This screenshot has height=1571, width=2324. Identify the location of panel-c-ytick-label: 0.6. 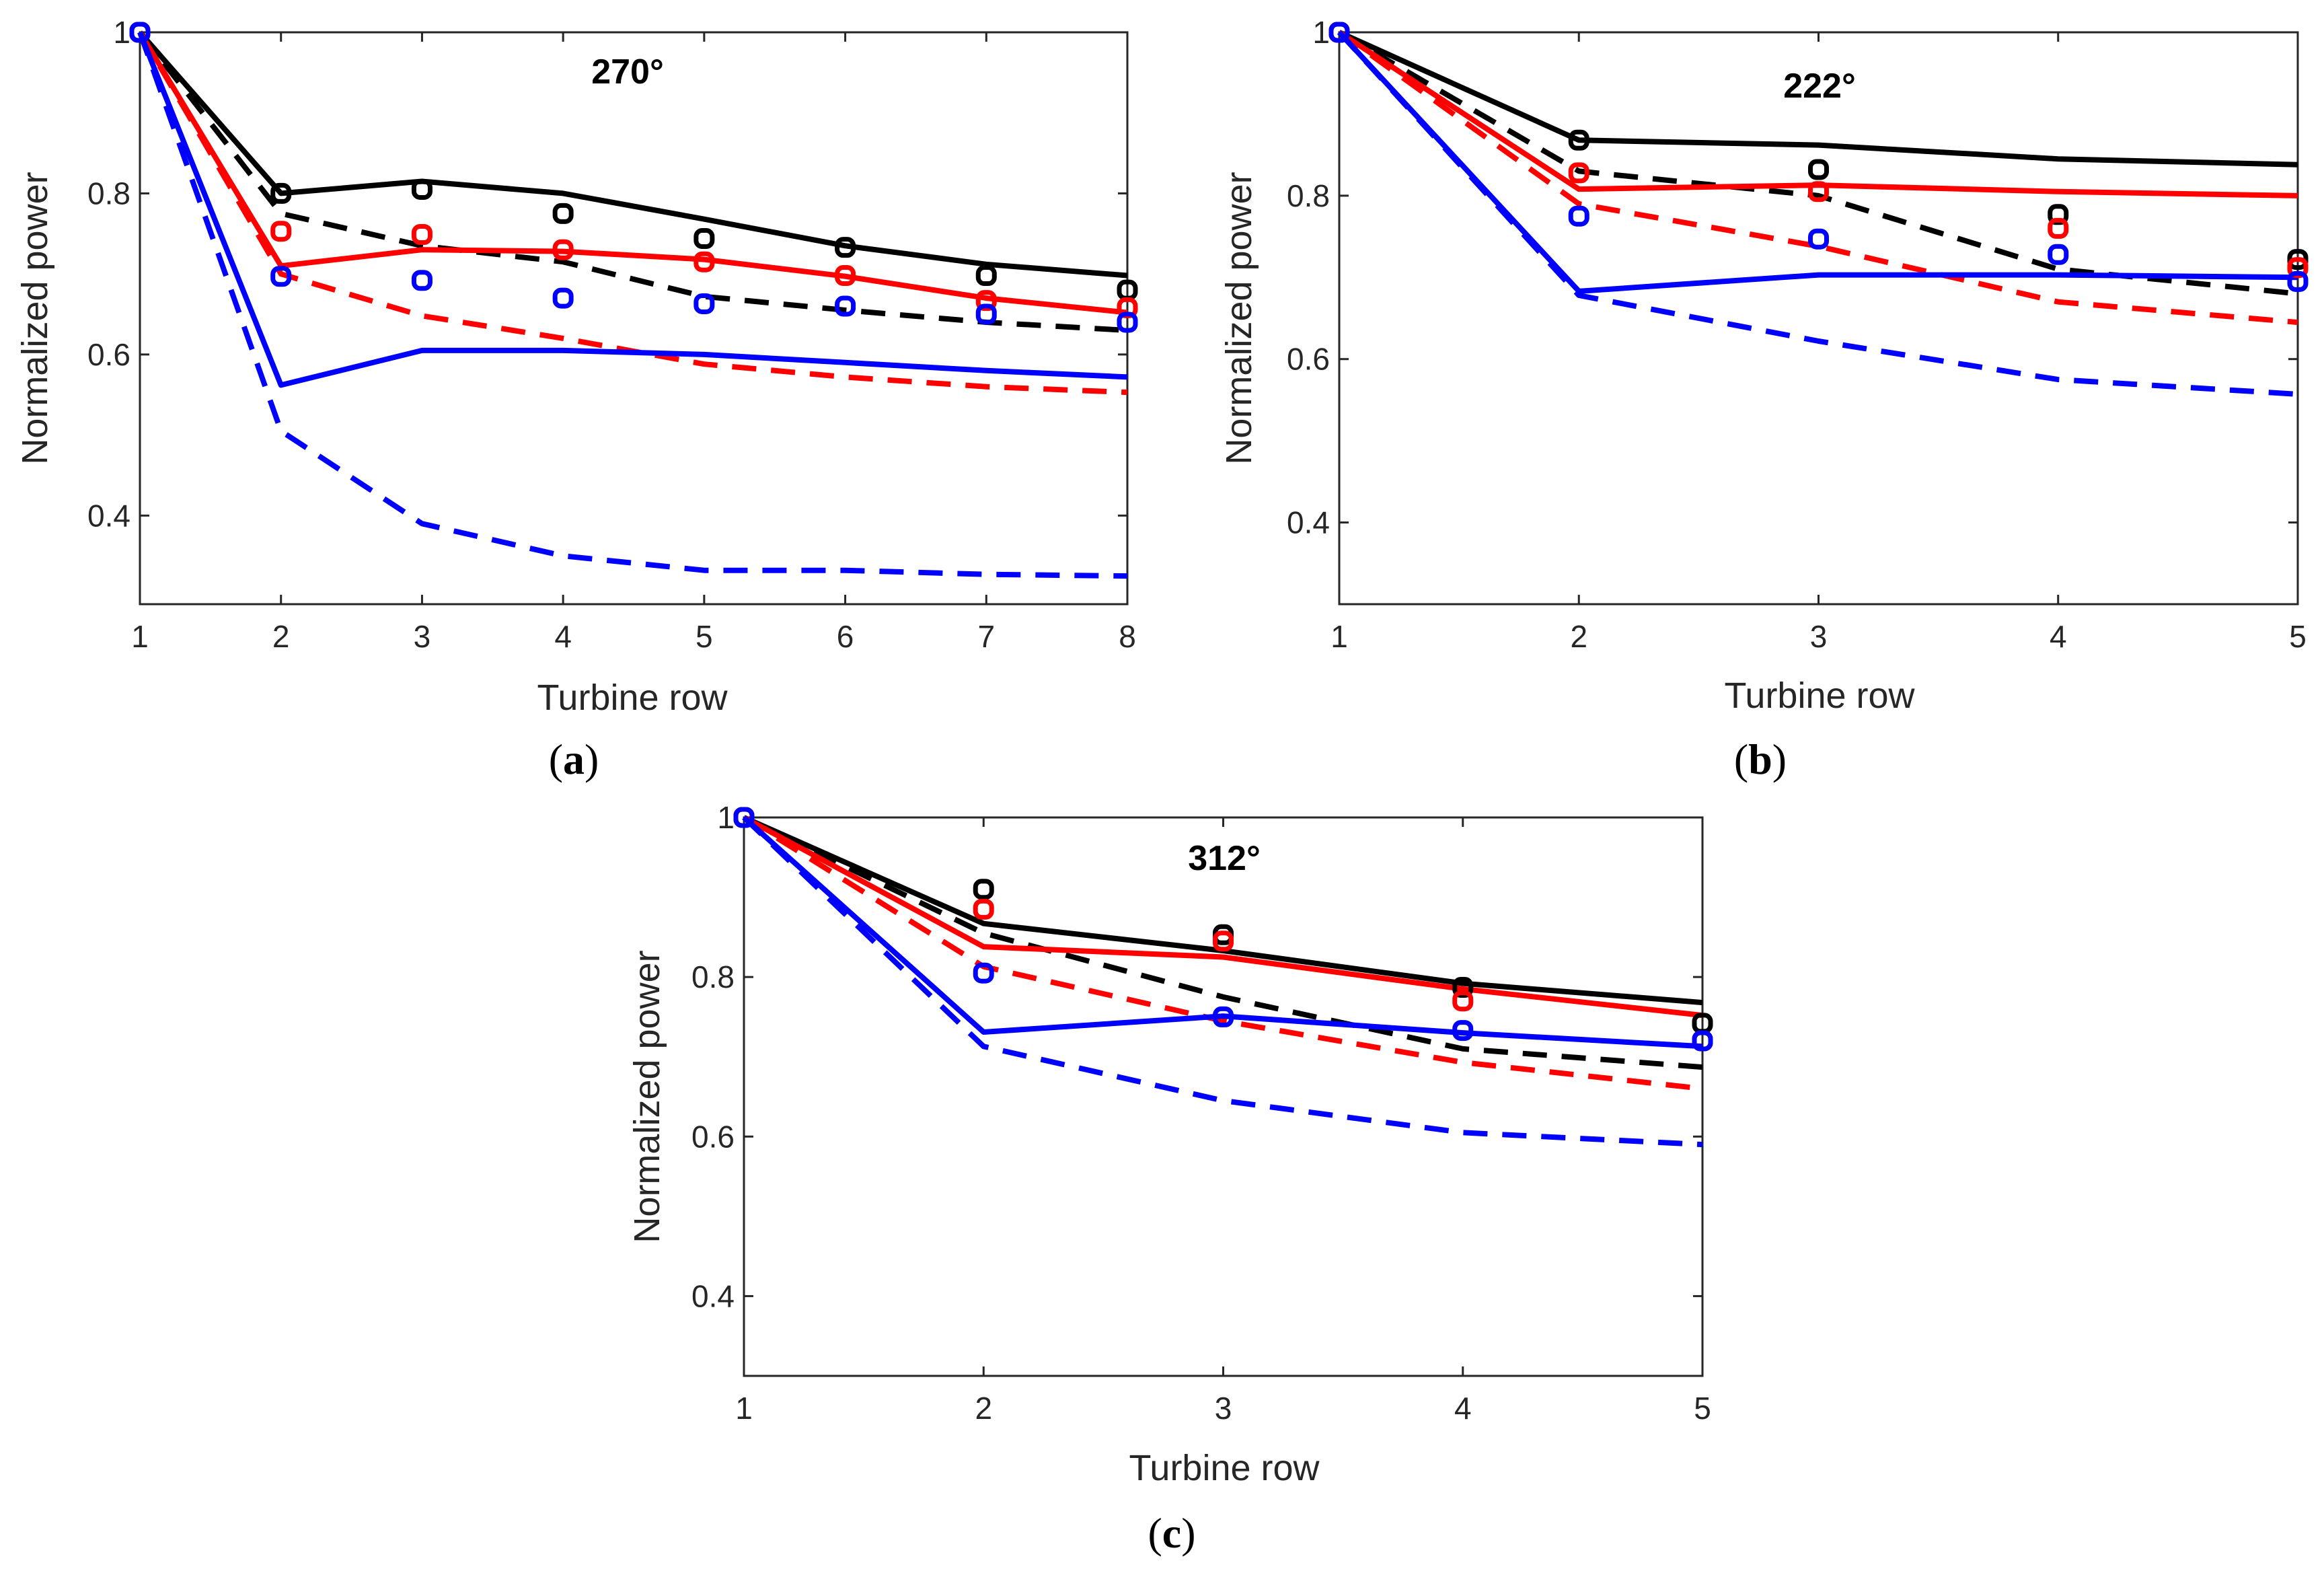
(713, 1136).